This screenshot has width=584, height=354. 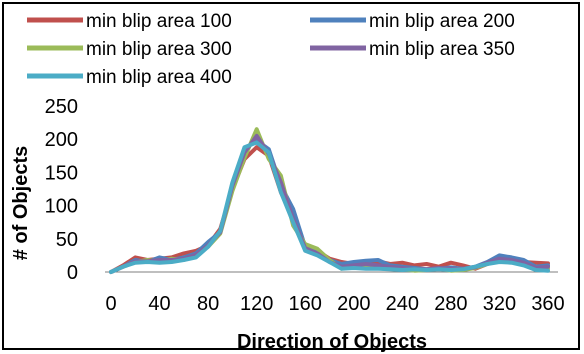 I want to click on x-tick-label: 40, so click(x=159, y=304).